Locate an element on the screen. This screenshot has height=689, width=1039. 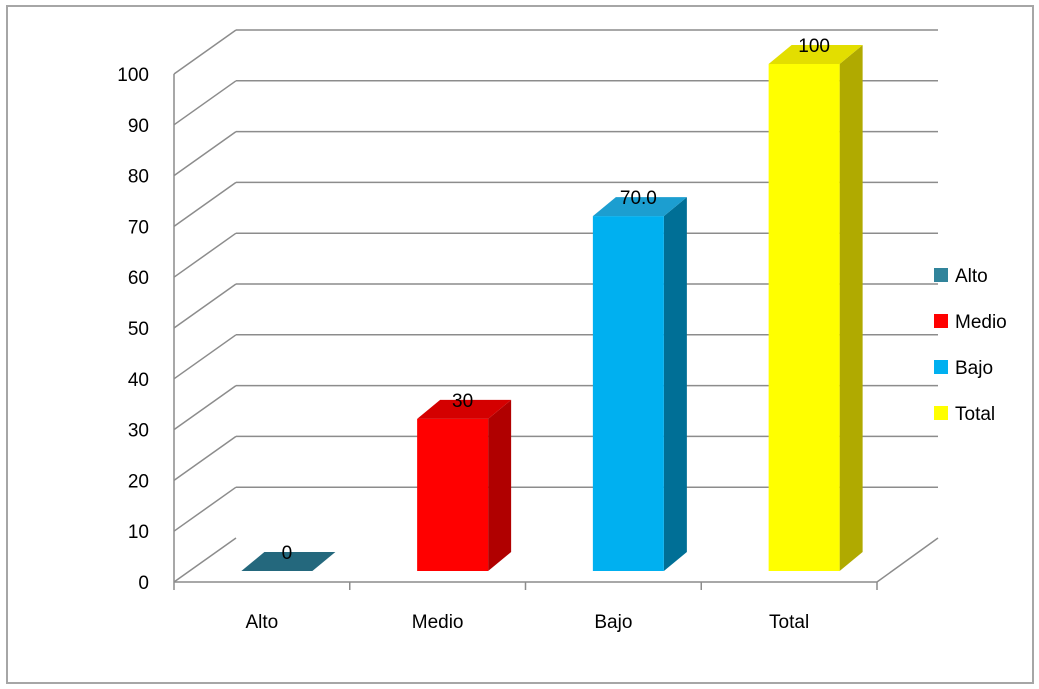
bar-side-bajo is located at coordinates (675, 384).